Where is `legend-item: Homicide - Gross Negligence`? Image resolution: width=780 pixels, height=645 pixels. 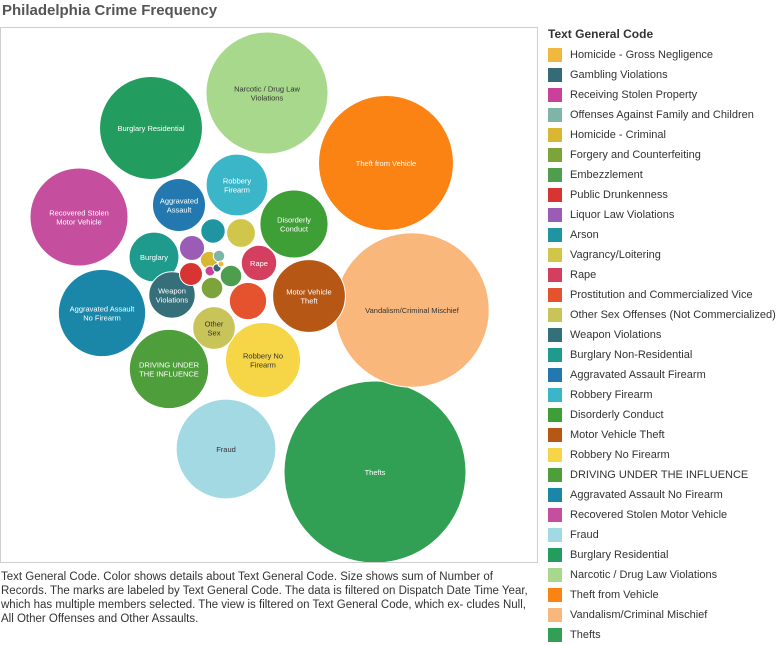 legend-item: Homicide - Gross Negligence is located at coordinates (664, 55).